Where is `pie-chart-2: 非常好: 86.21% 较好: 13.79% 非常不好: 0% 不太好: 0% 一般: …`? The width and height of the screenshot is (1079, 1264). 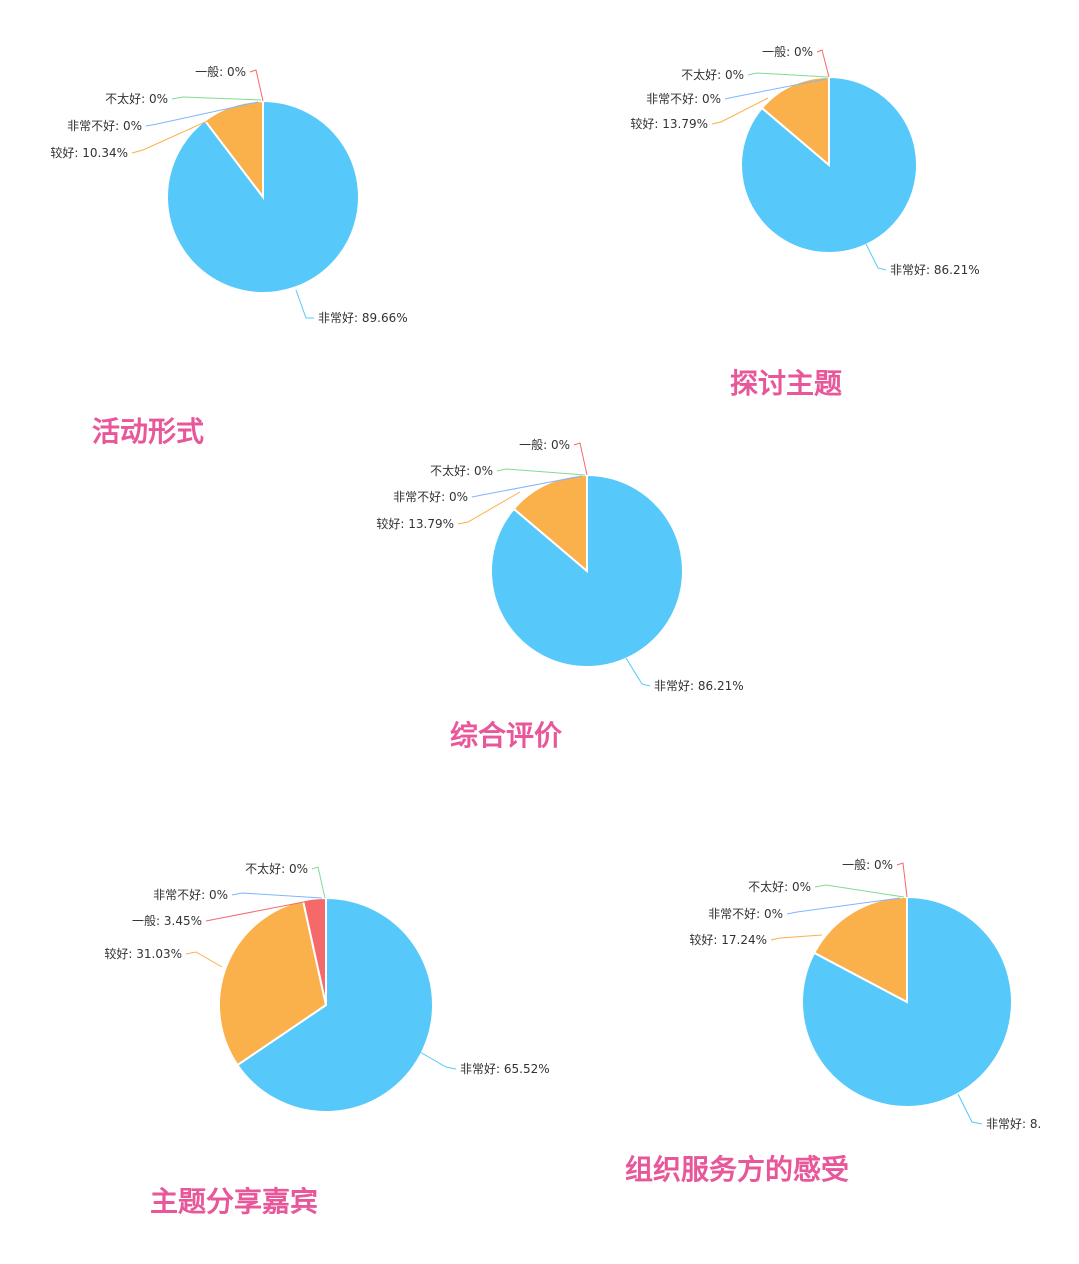
pie-chart-2: 非常好: 86.21% 较好: 13.79% 非常不好: 0% 不太好: 0% 一般: … is located at coordinates (804, 160).